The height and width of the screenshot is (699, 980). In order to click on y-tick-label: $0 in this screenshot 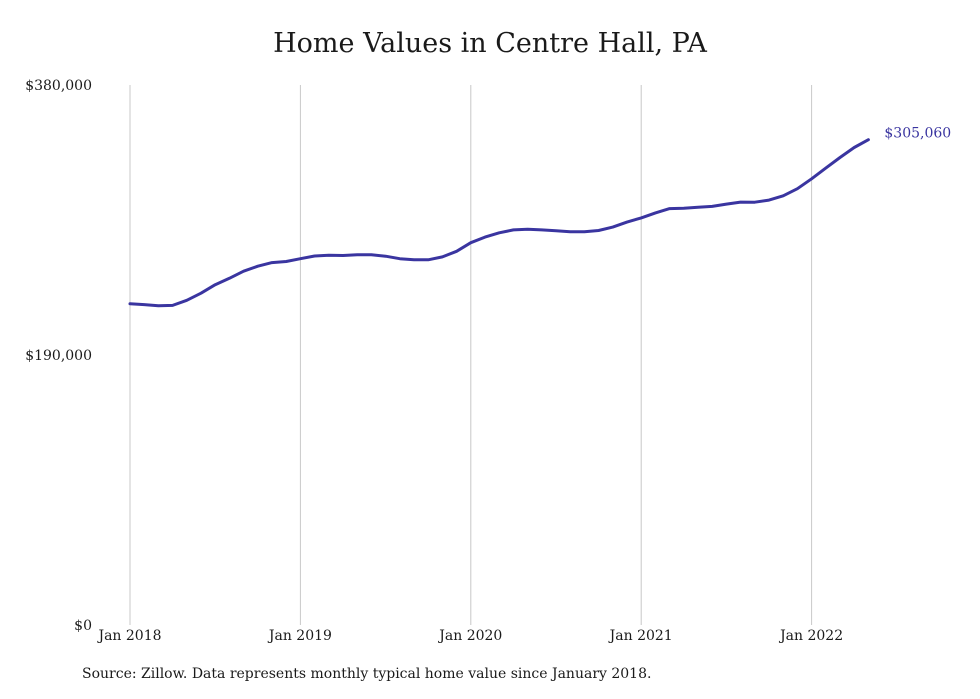, I will do `click(83, 626)`.